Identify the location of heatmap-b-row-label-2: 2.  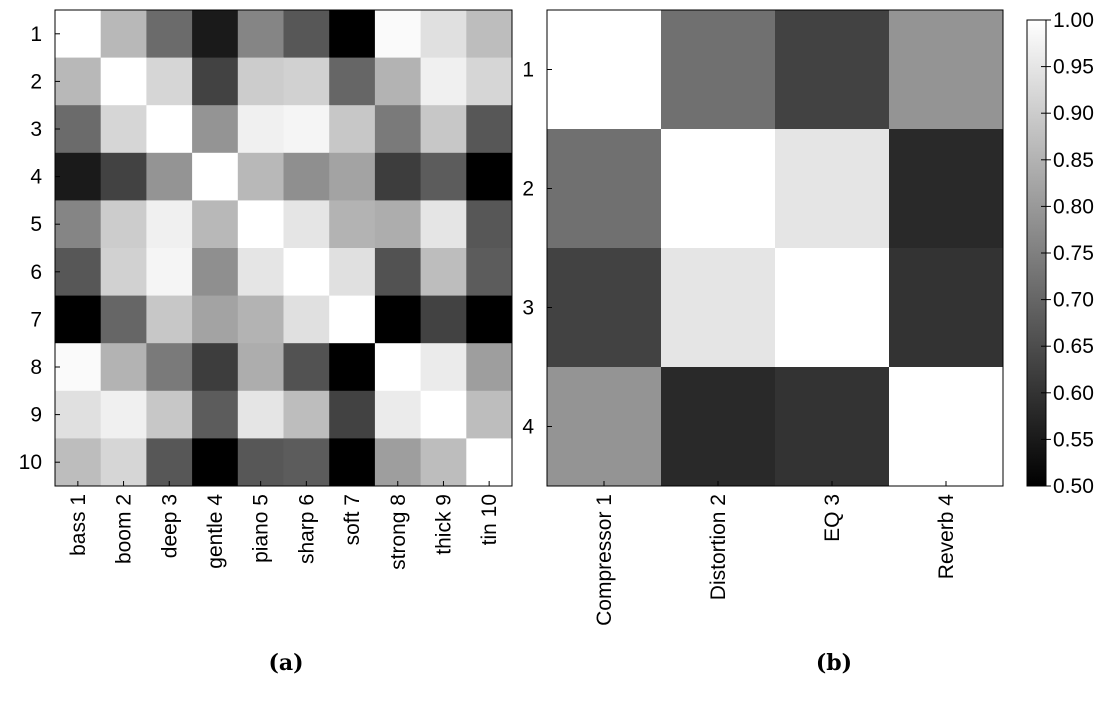
(528, 189).